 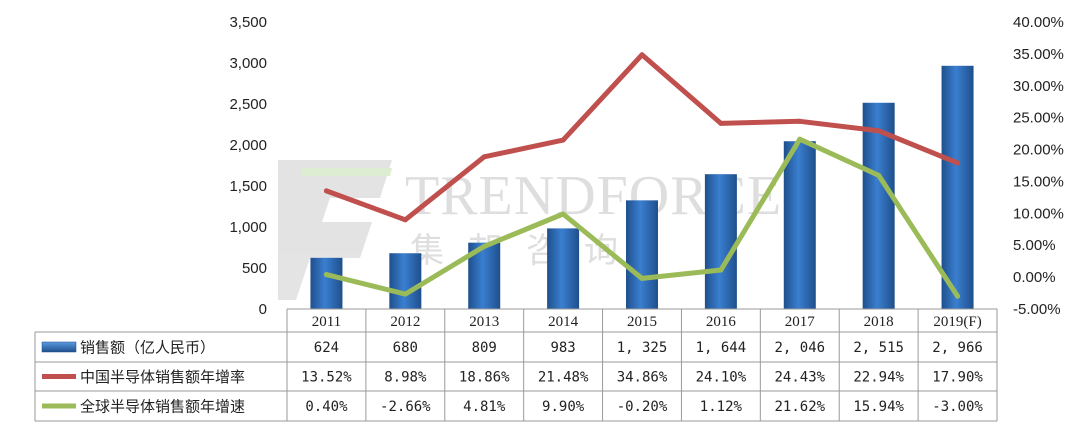 What do you see at coordinates (1038, 118) in the screenshot?
I see `right-axis-tick: 25.00%` at bounding box center [1038, 118].